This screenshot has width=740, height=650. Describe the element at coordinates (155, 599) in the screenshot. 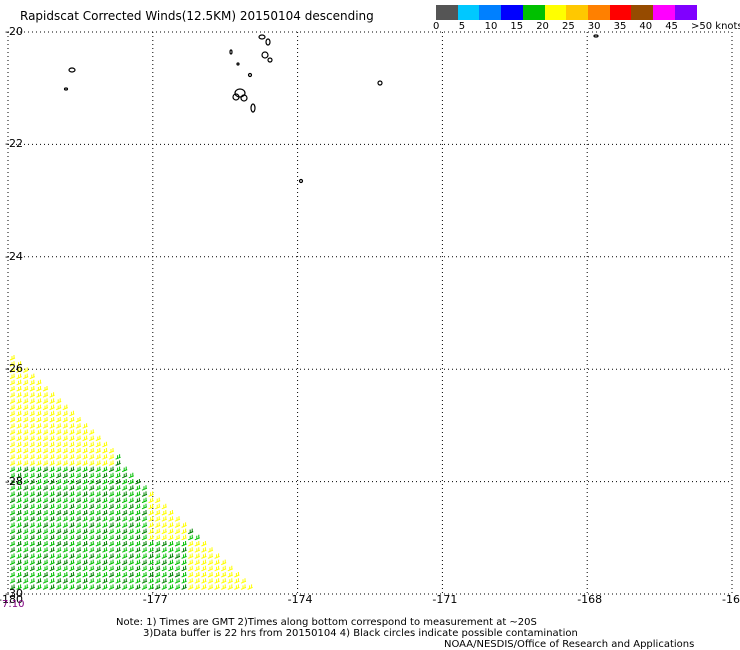

I see `longitude-label: -177` at that location.